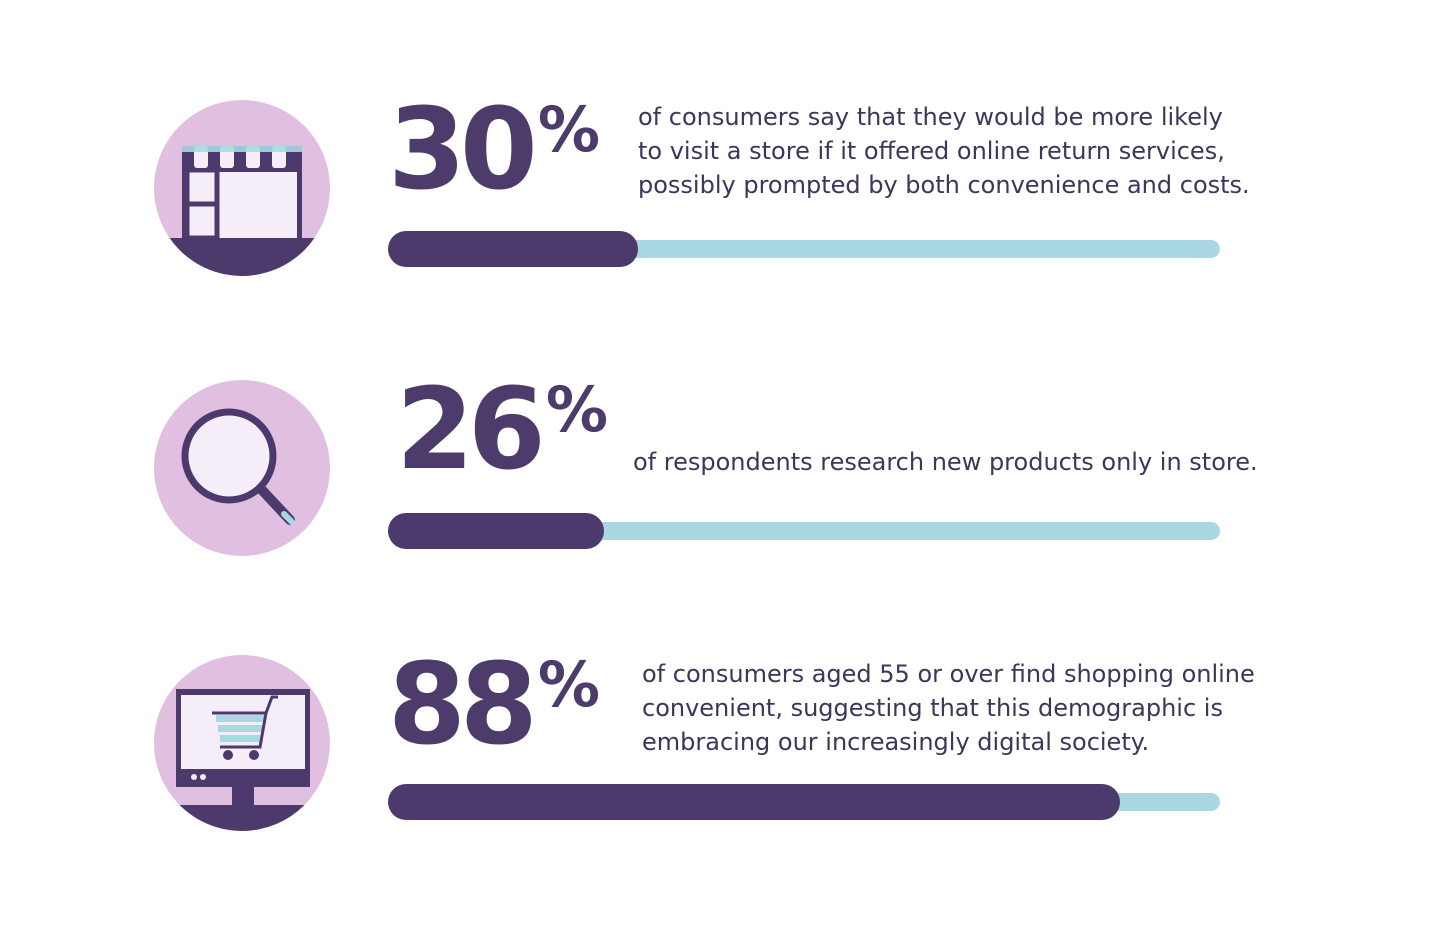 Image resolution: width=1434 pixels, height=935 pixels. I want to click on stat-number-26: 26%, so click(502, 430).